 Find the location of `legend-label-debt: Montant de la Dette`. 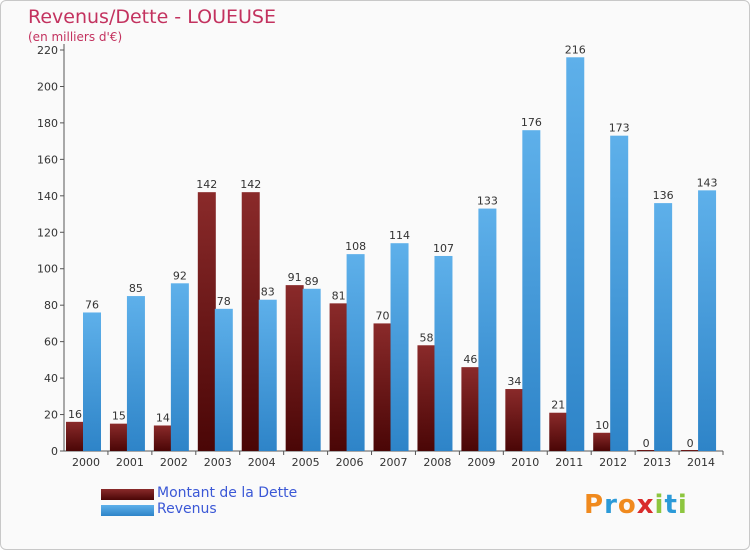

legend-label-debt: Montant de la Dette is located at coordinates (227, 493).